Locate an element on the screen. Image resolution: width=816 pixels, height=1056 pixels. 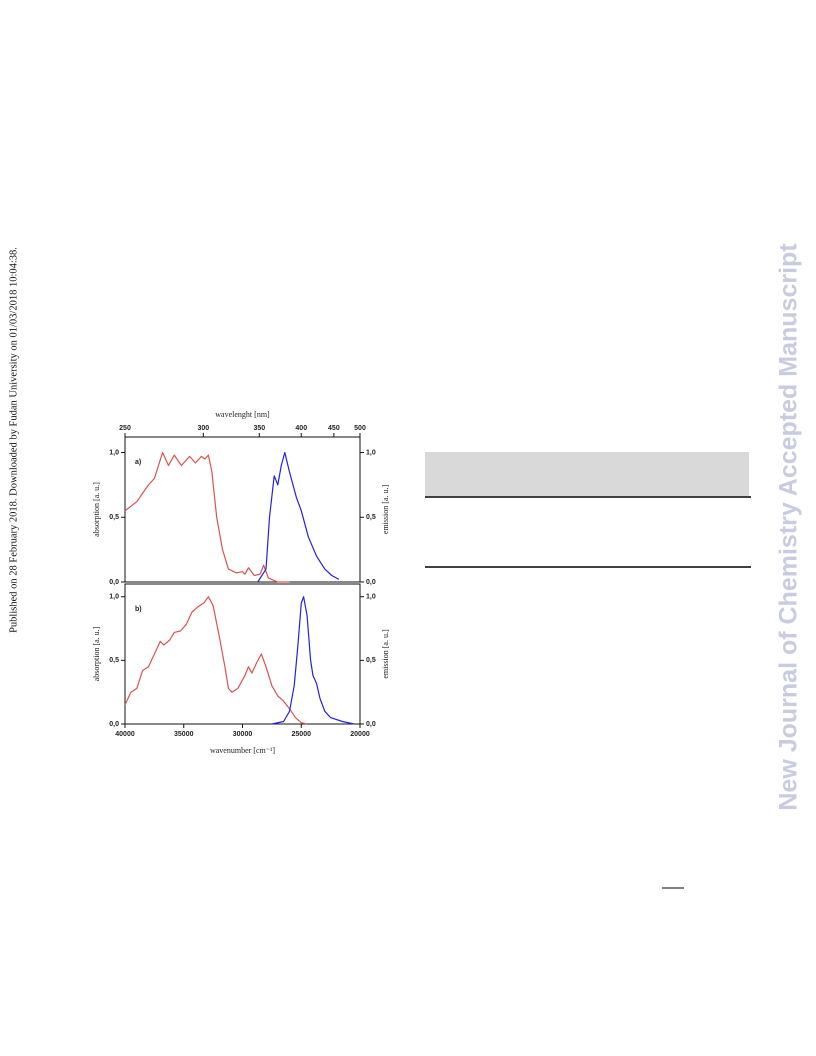
x2-axis-title: wavelenght [nm] is located at coordinates (242, 414).